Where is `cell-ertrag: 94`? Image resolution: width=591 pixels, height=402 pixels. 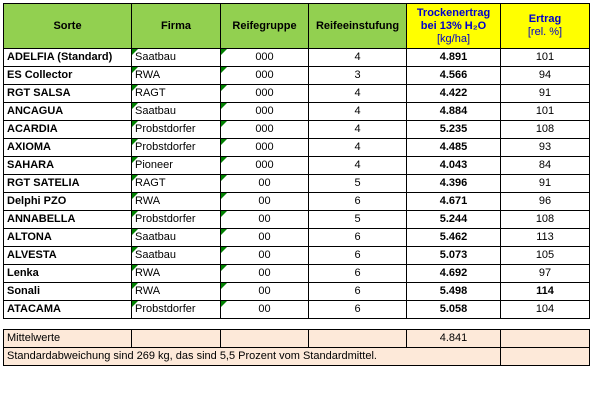 cell-ertrag: 94 is located at coordinates (545, 75).